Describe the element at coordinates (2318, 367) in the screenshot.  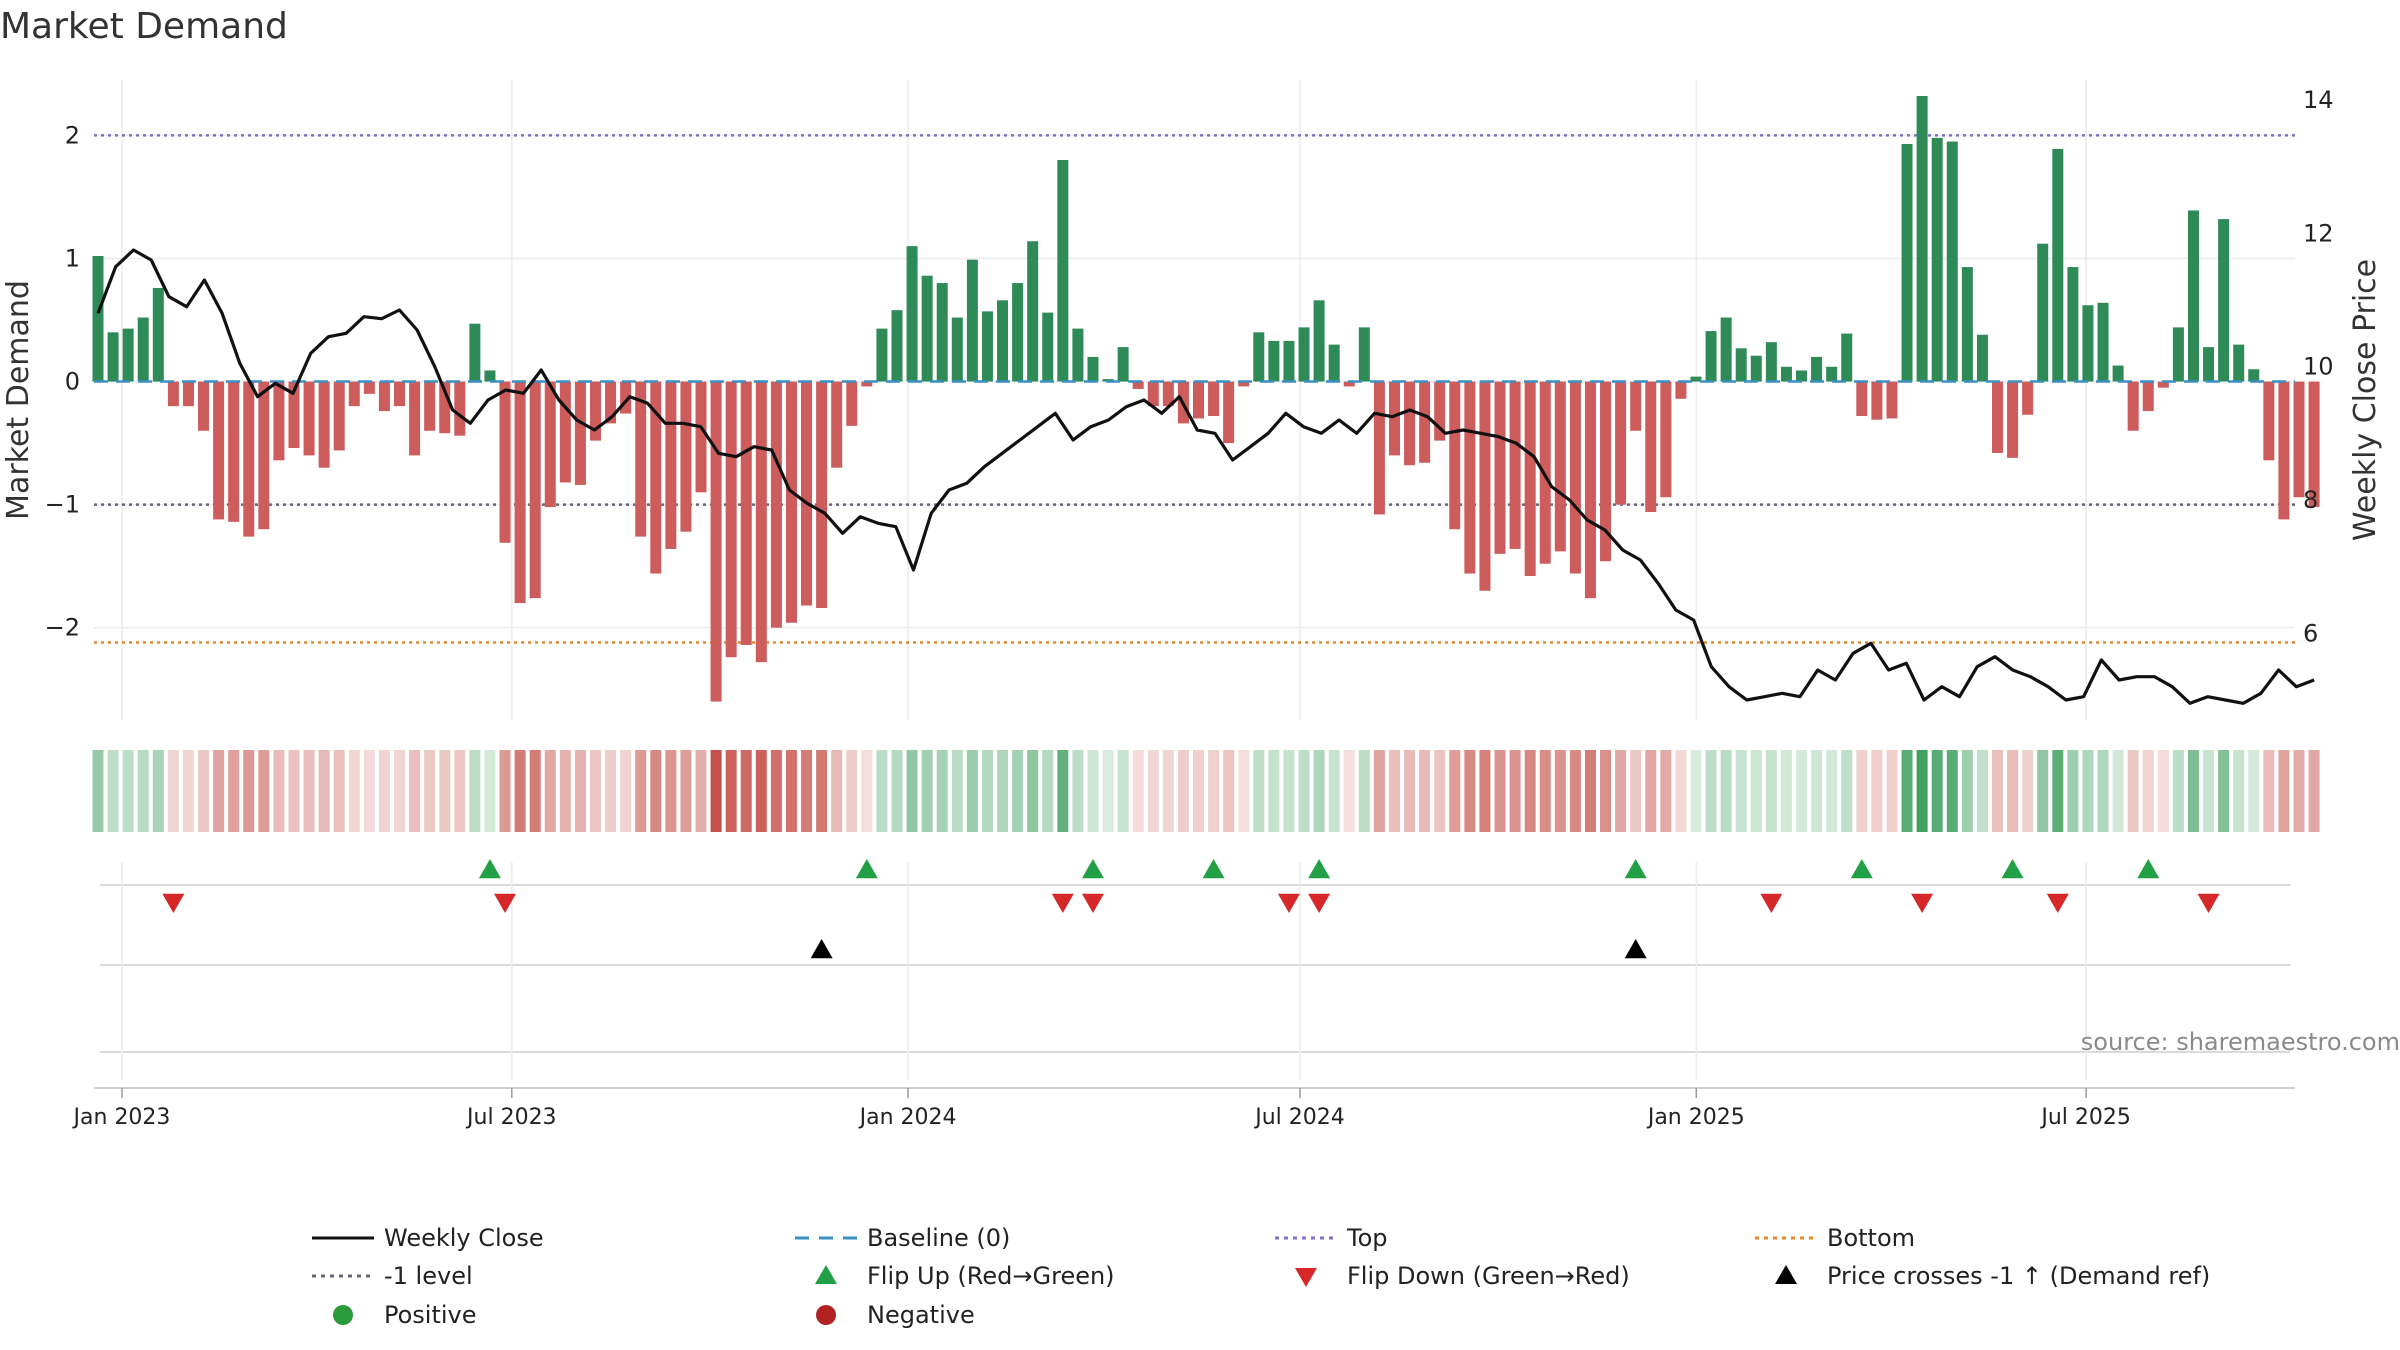
I see `right-tick-label: 10` at that location.